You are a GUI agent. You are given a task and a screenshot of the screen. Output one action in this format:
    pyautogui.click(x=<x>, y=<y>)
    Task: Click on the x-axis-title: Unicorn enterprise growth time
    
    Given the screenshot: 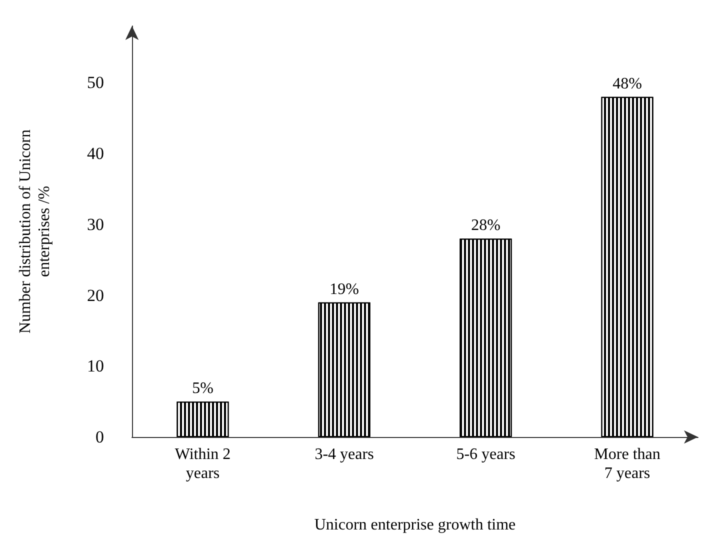 What is the action you would take?
    pyautogui.click(x=415, y=525)
    